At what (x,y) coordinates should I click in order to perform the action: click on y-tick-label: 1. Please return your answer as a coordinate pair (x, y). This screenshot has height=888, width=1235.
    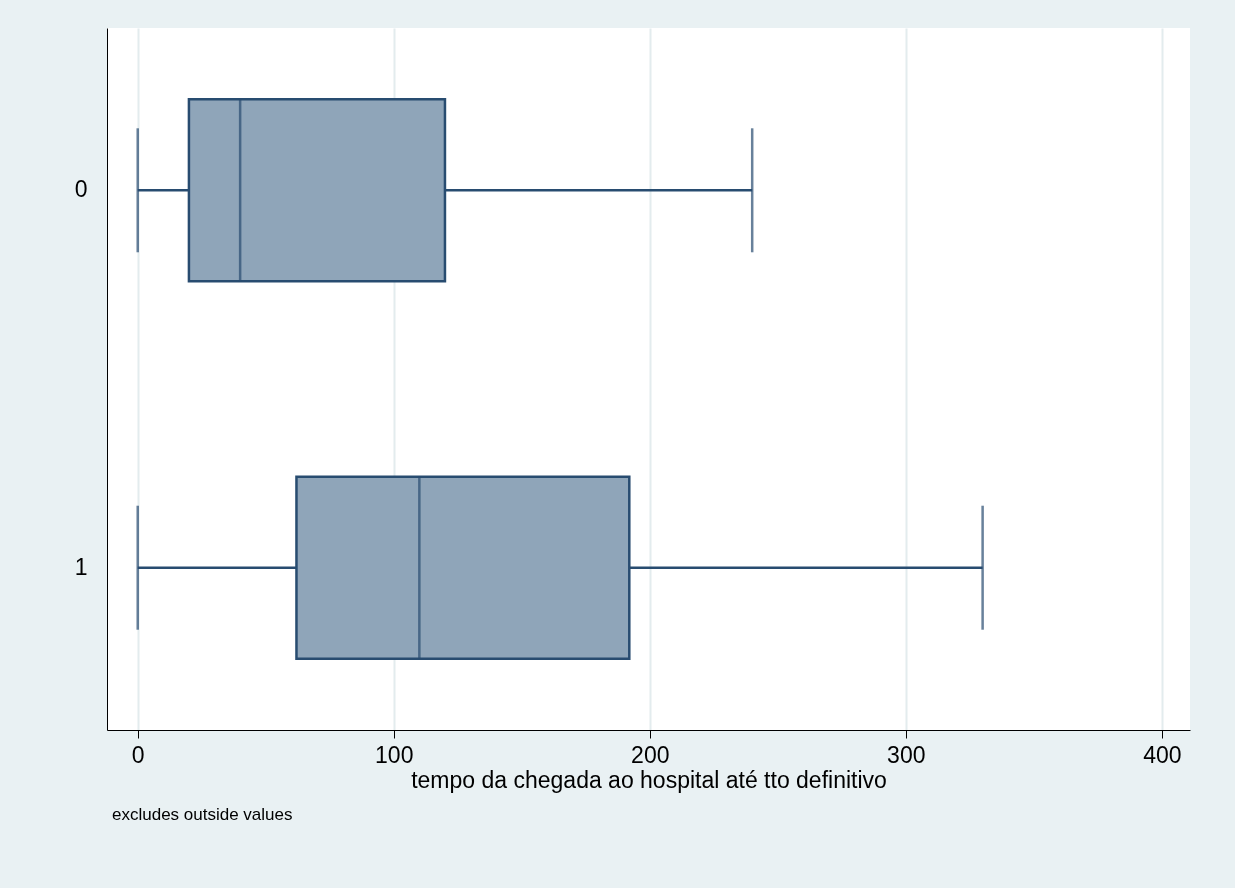
    Looking at the image, I should click on (81, 566).